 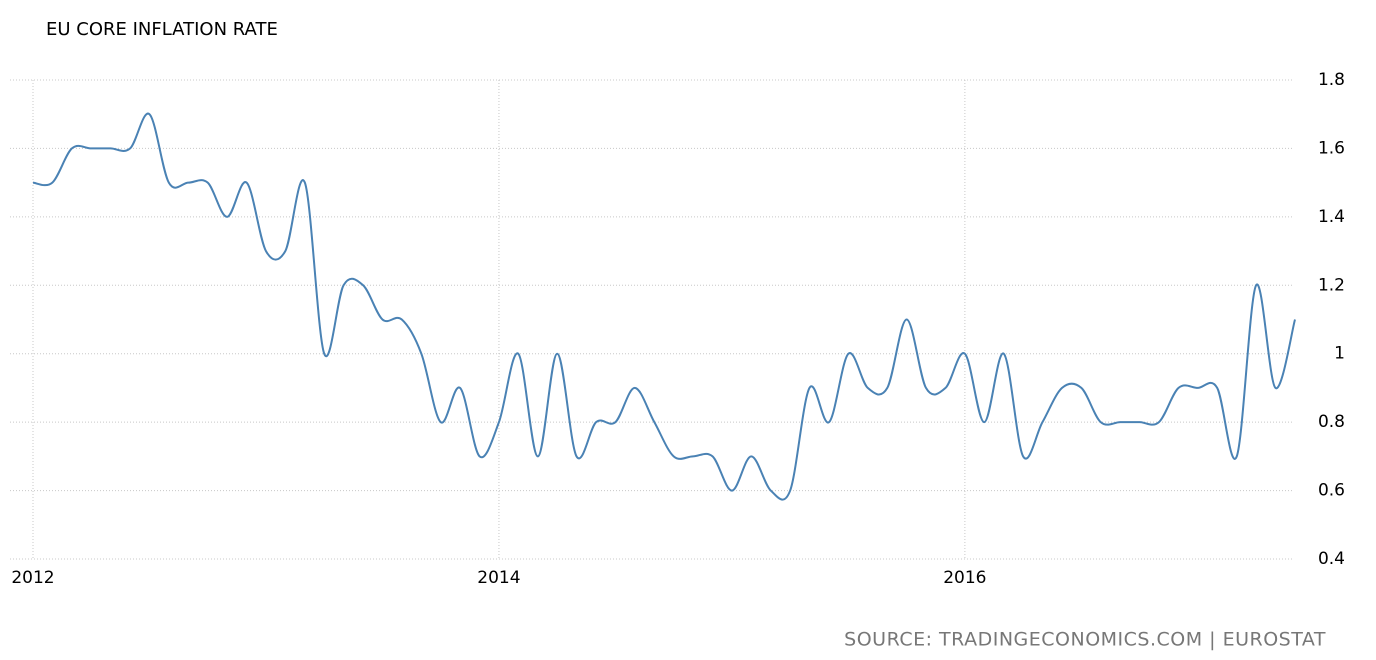 What do you see at coordinates (1331, 148) in the screenshot?
I see `y-tick-label: 1.6` at bounding box center [1331, 148].